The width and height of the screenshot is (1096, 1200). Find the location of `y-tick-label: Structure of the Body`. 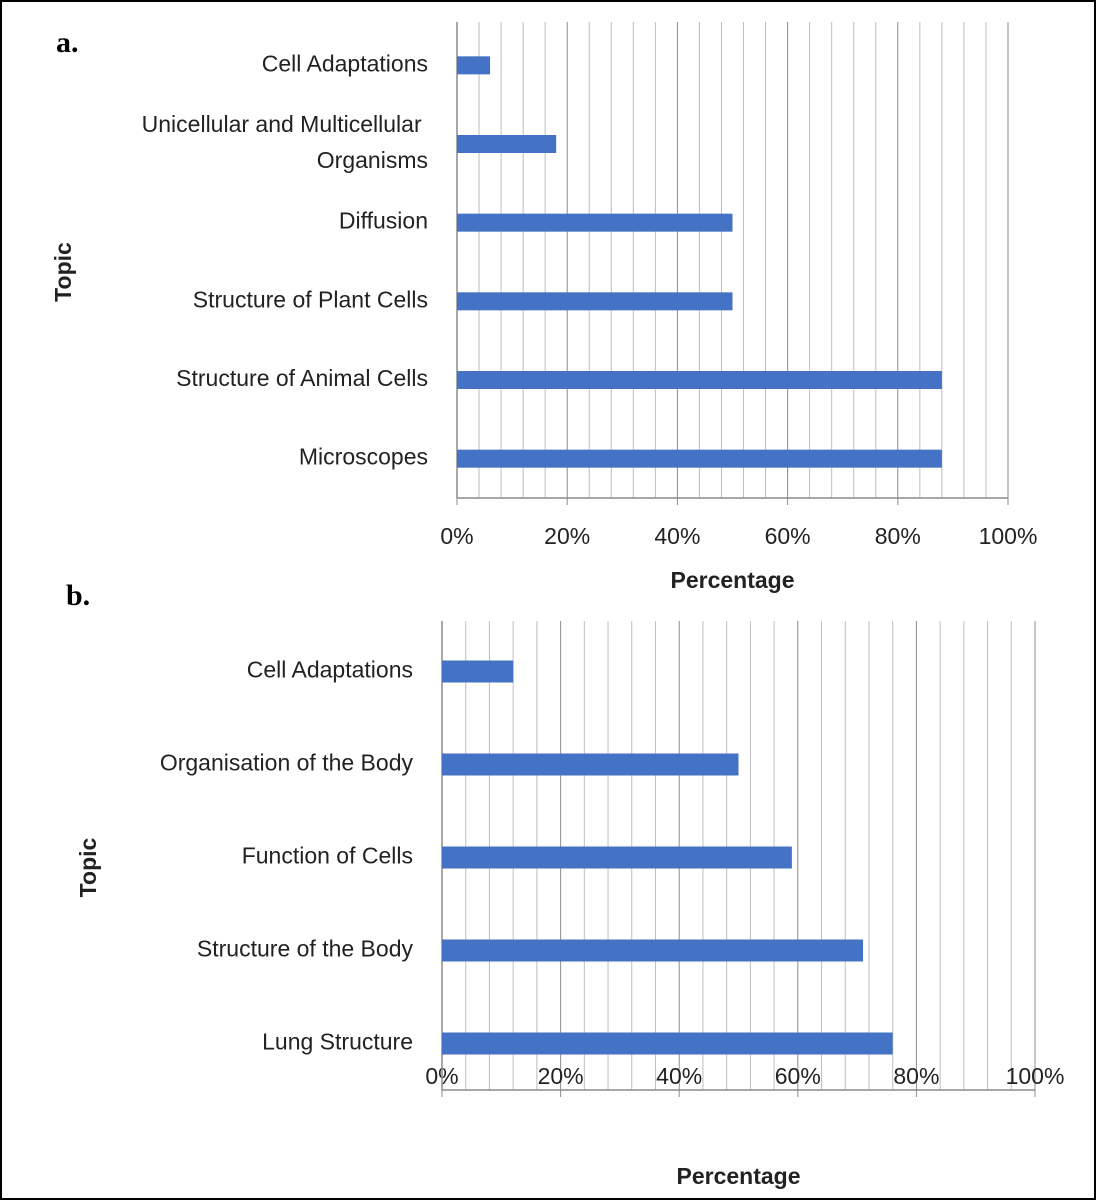

y-tick-label: Structure of the Body is located at coordinates (305, 949).